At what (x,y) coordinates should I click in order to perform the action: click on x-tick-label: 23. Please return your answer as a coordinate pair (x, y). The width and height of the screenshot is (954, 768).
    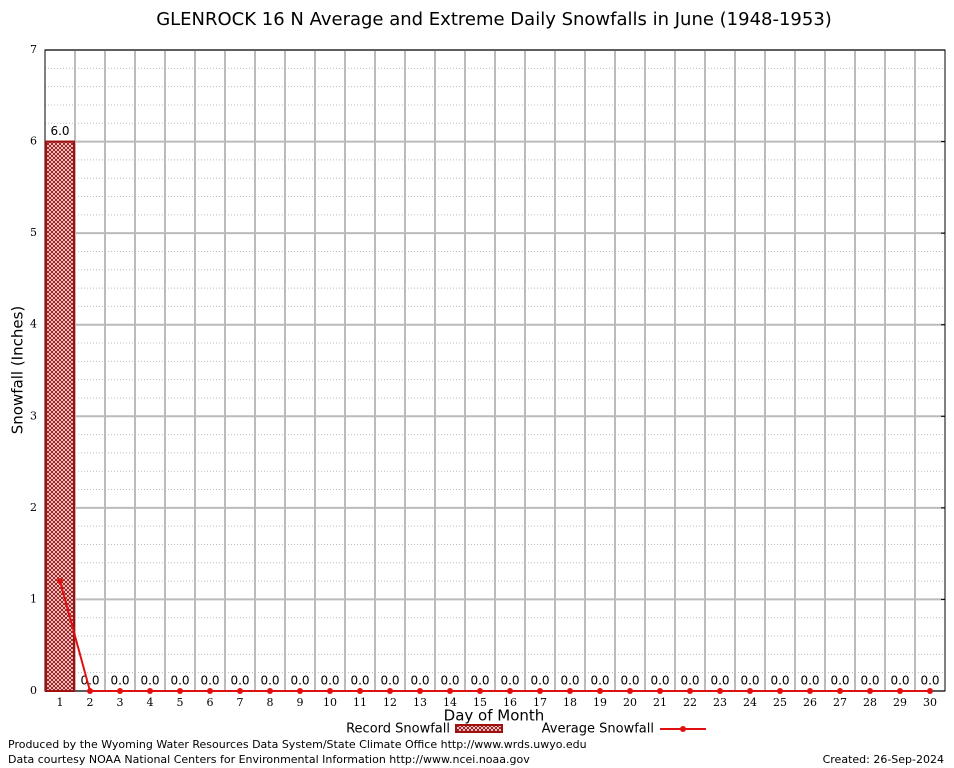
    Looking at the image, I should click on (720, 702).